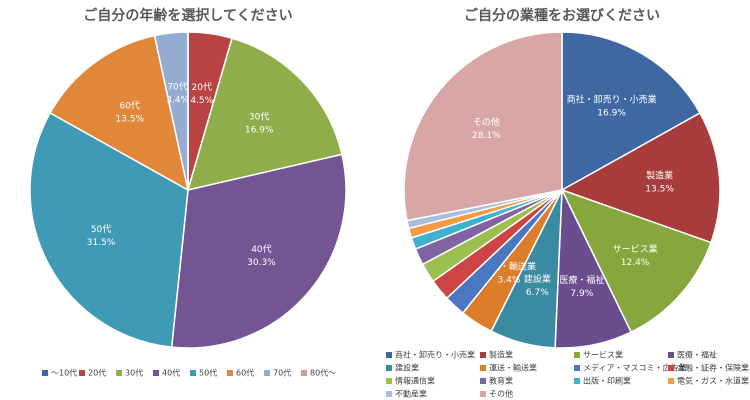 This screenshot has width=750, height=400. Describe the element at coordinates (612, 99) in the screenshot. I see `slice-category: 商社・卸売り・小売業` at that location.